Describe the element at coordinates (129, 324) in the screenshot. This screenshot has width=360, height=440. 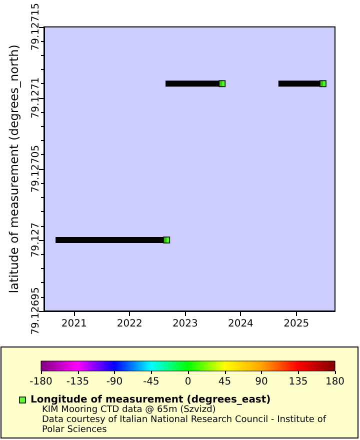
I see `x-tick-label: 2022` at that location.